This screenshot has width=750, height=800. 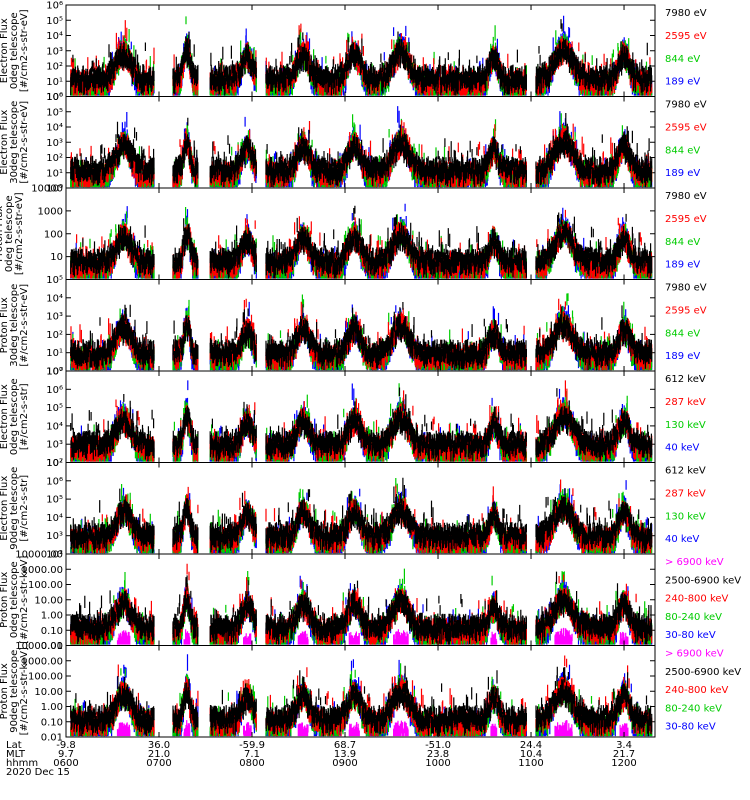 I want to click on time-axis-value: -9.8, so click(x=66, y=745).